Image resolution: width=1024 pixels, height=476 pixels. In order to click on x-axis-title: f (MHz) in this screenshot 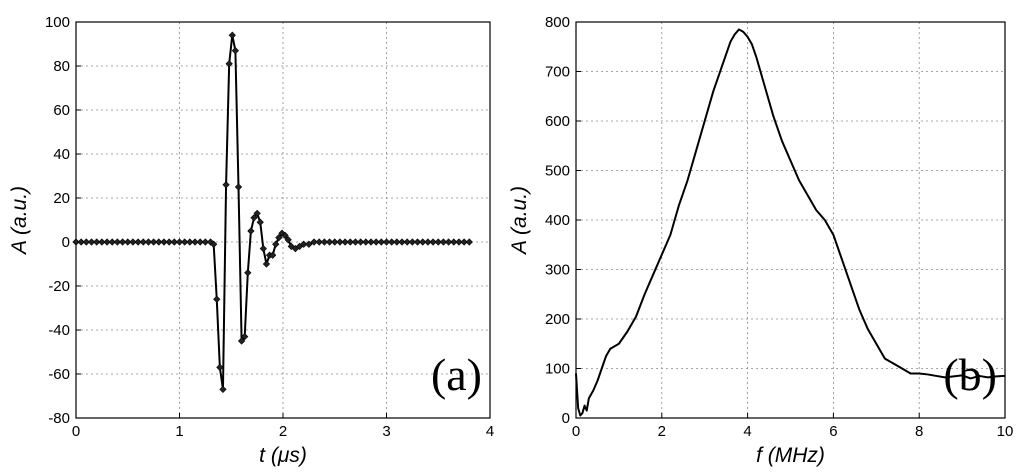, I will do `click(790, 455)`.